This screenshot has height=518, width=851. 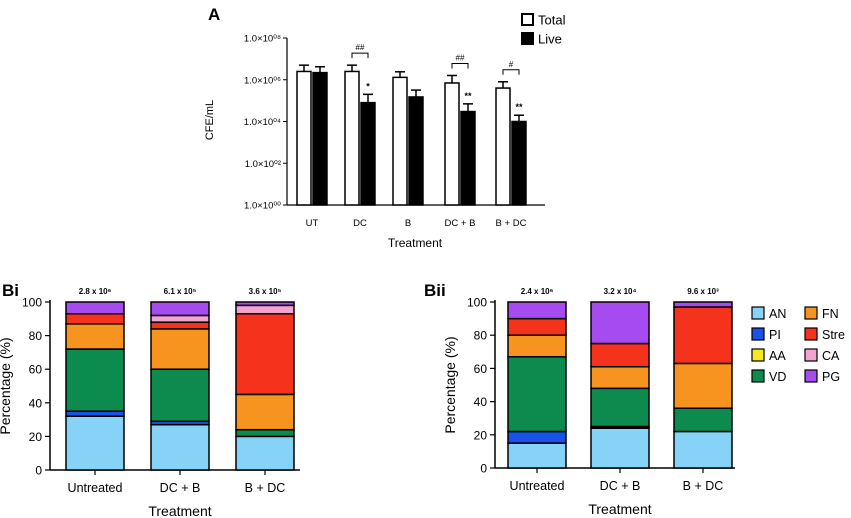 I want to click on a-x-tick-label: DC, so click(x=360, y=223).